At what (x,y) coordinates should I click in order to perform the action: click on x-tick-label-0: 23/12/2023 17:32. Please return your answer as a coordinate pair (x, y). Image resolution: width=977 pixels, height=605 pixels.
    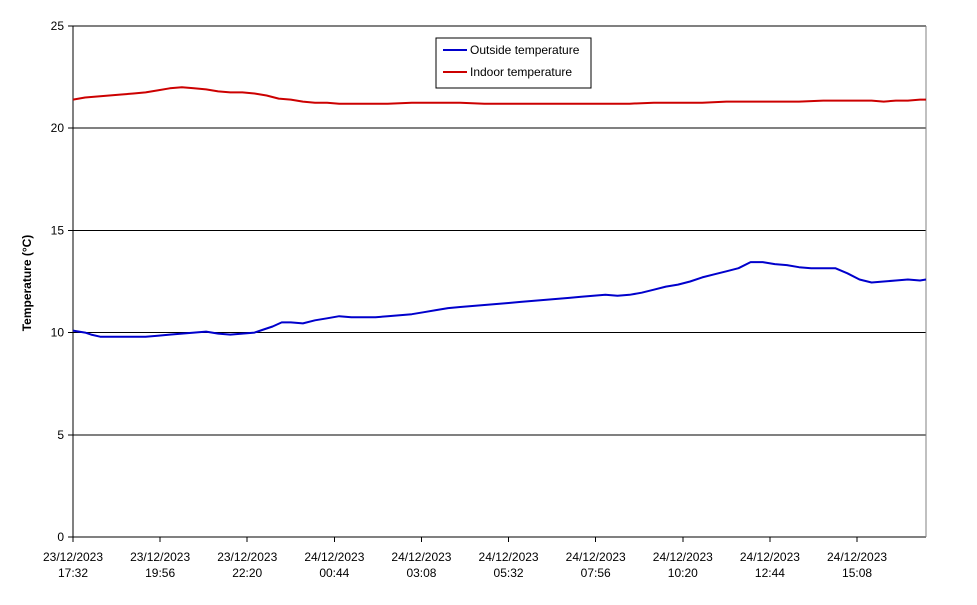
    Looking at the image, I should click on (73, 565).